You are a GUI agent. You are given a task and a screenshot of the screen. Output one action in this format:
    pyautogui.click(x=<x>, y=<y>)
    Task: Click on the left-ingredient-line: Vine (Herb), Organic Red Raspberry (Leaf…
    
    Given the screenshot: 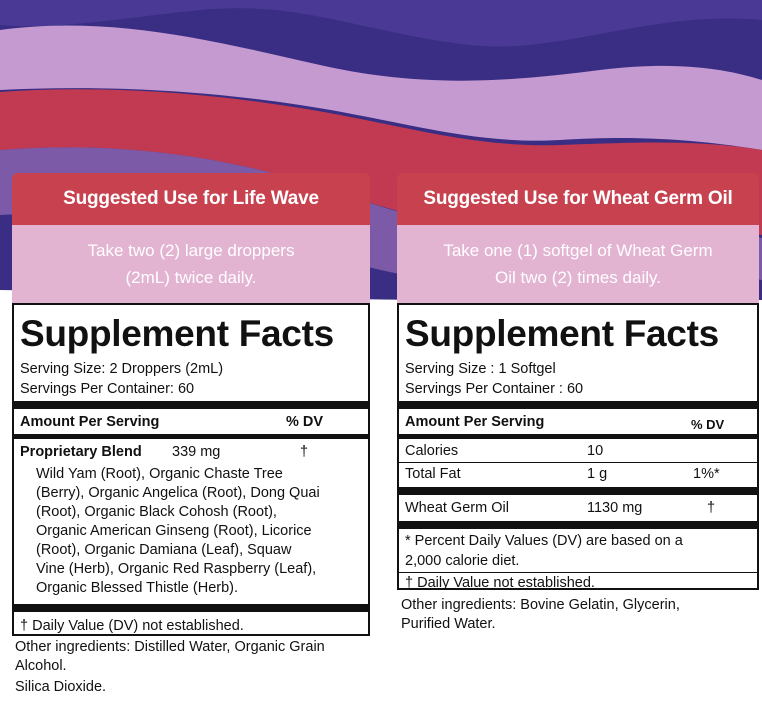 What is the action you would take?
    pyautogui.click(x=176, y=569)
    